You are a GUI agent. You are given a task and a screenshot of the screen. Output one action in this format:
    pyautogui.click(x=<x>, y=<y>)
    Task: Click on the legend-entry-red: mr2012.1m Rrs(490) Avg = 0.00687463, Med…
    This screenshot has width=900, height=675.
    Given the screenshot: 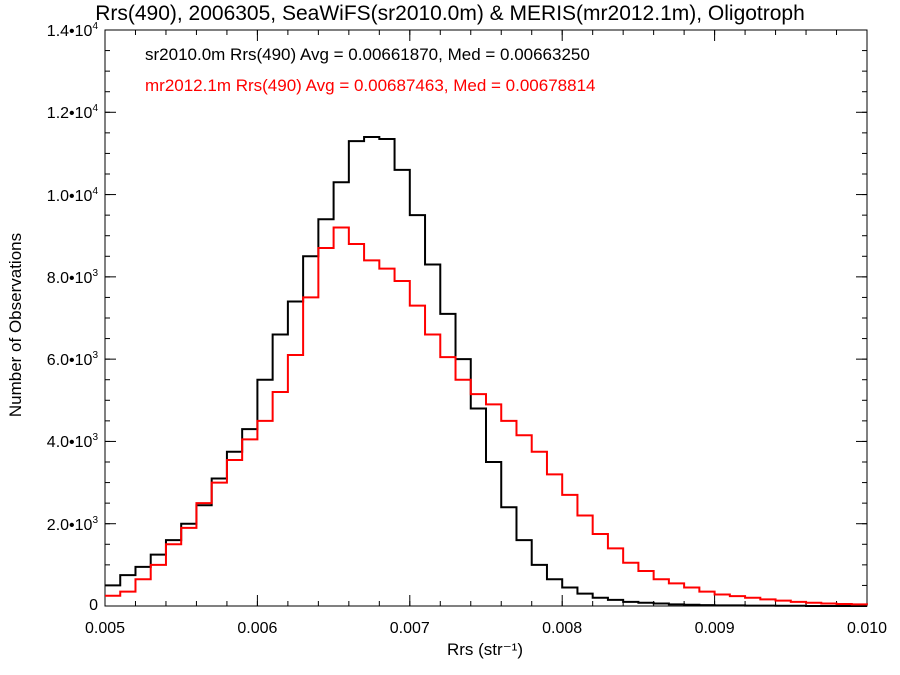 What is the action you would take?
    pyautogui.click(x=370, y=85)
    